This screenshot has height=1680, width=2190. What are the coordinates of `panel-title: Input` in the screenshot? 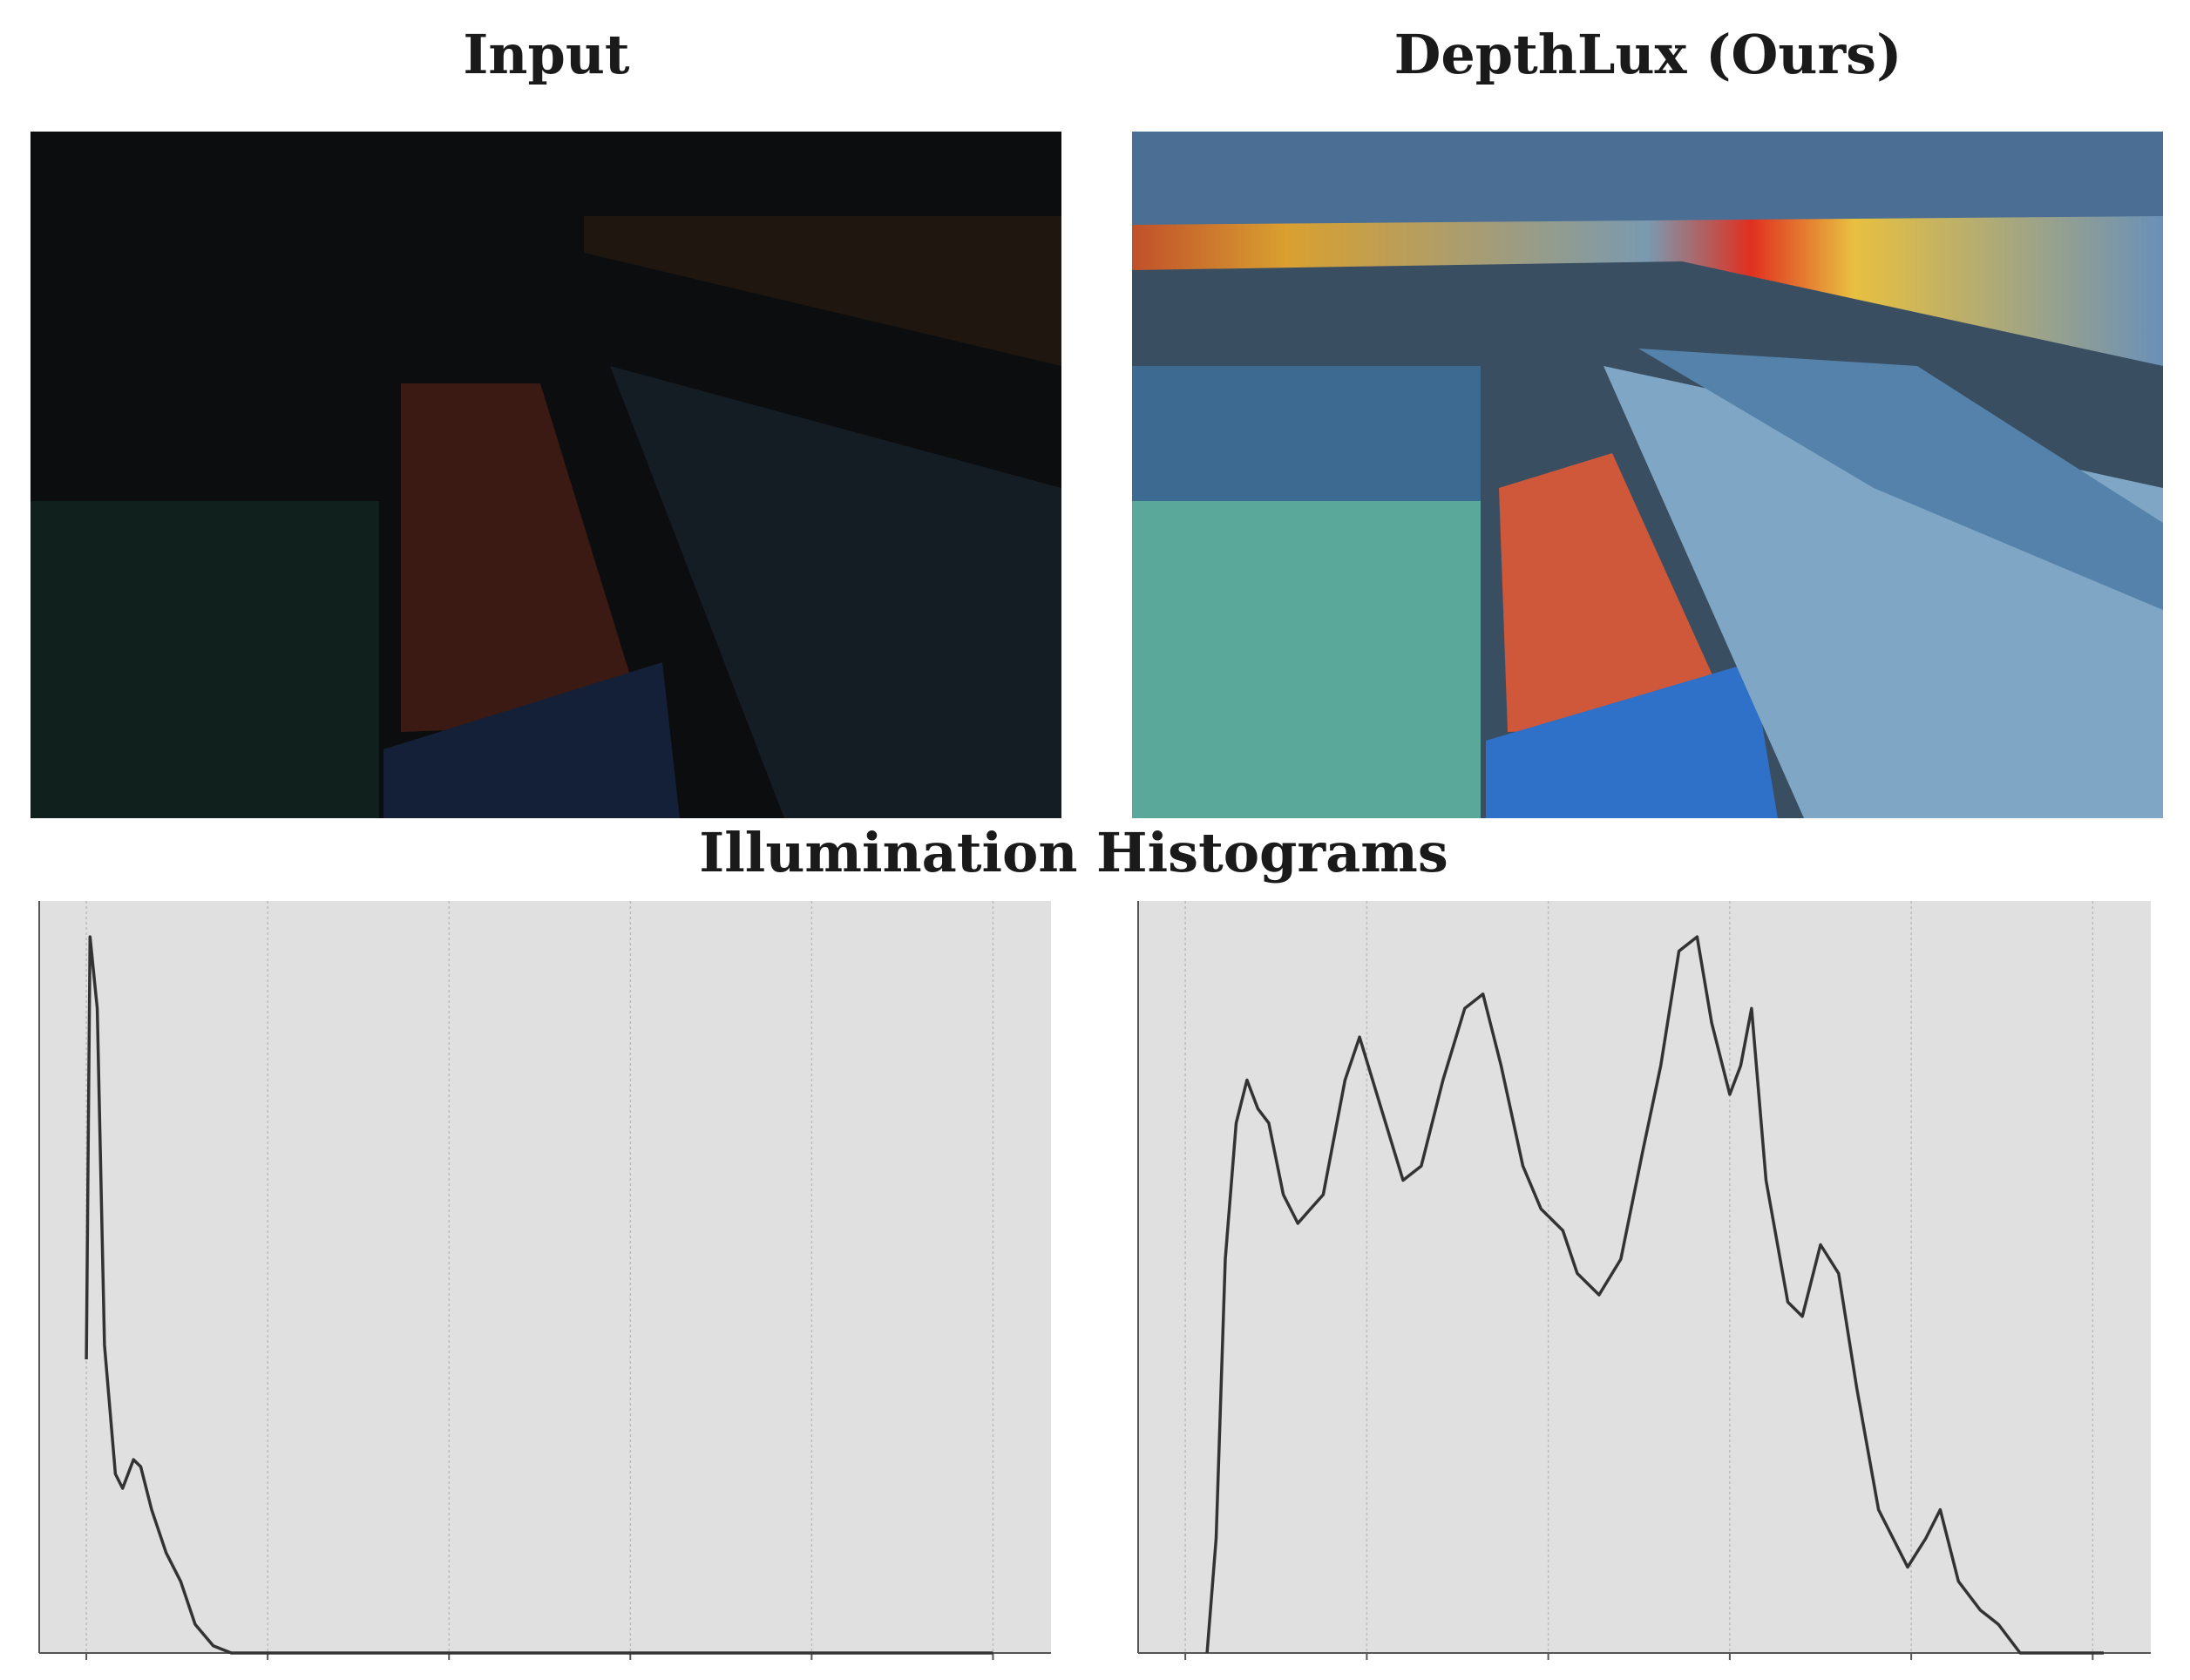 It's located at (546, 54).